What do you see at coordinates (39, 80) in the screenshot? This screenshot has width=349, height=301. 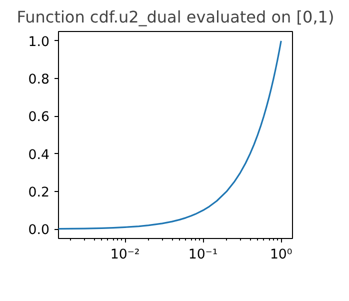 I see `y-tick-label: 0.8` at bounding box center [39, 80].